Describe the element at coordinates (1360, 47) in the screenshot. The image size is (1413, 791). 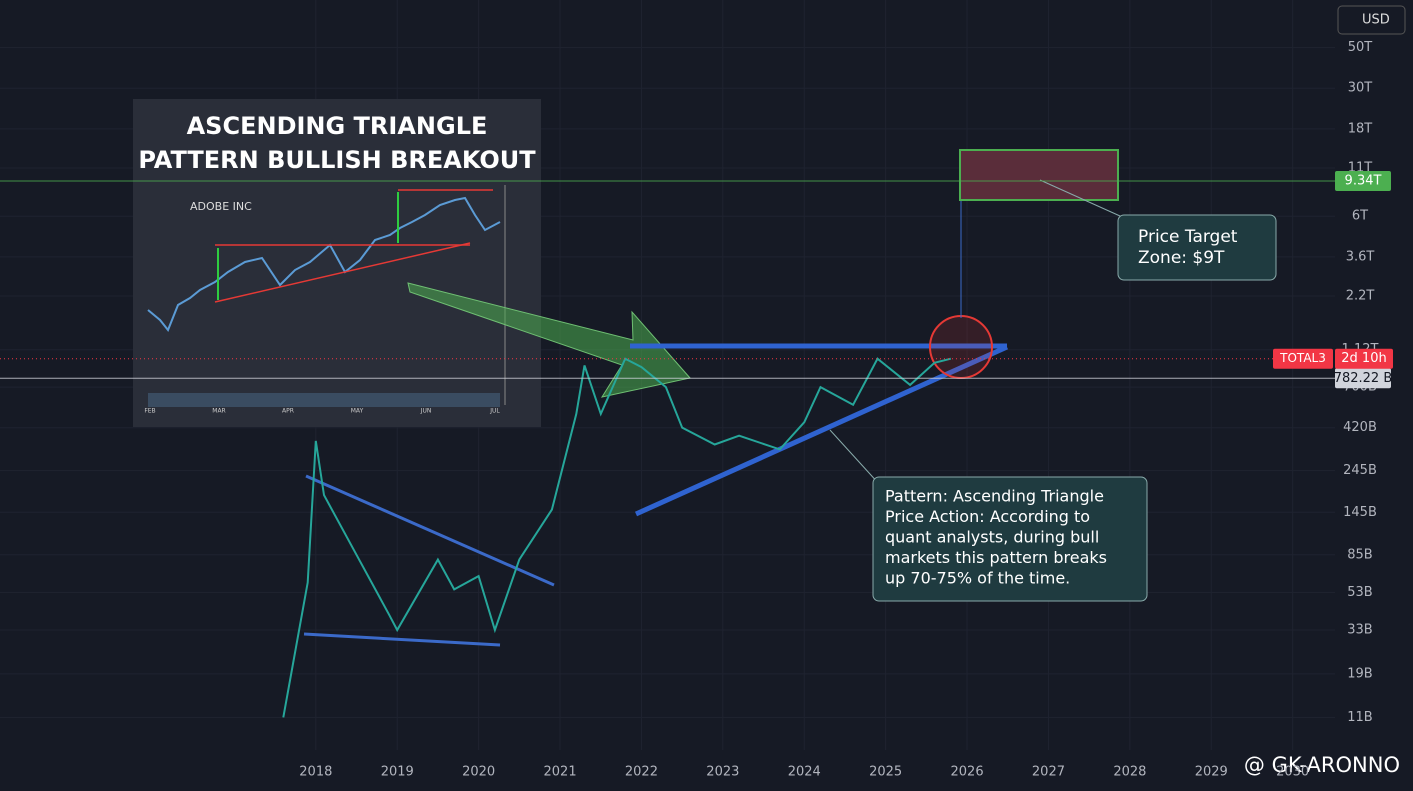
I see `y-tick-label: 50T` at that location.